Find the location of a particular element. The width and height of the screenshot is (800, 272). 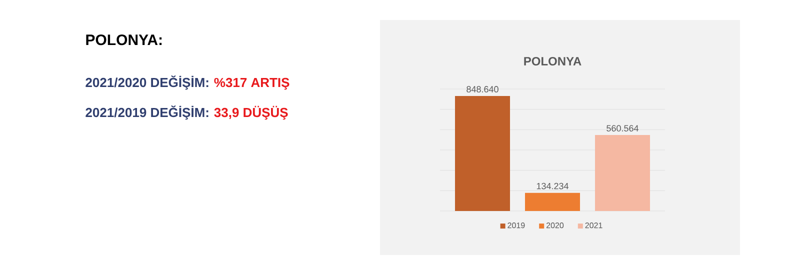

data-label: 134.234 is located at coordinates (552, 186).